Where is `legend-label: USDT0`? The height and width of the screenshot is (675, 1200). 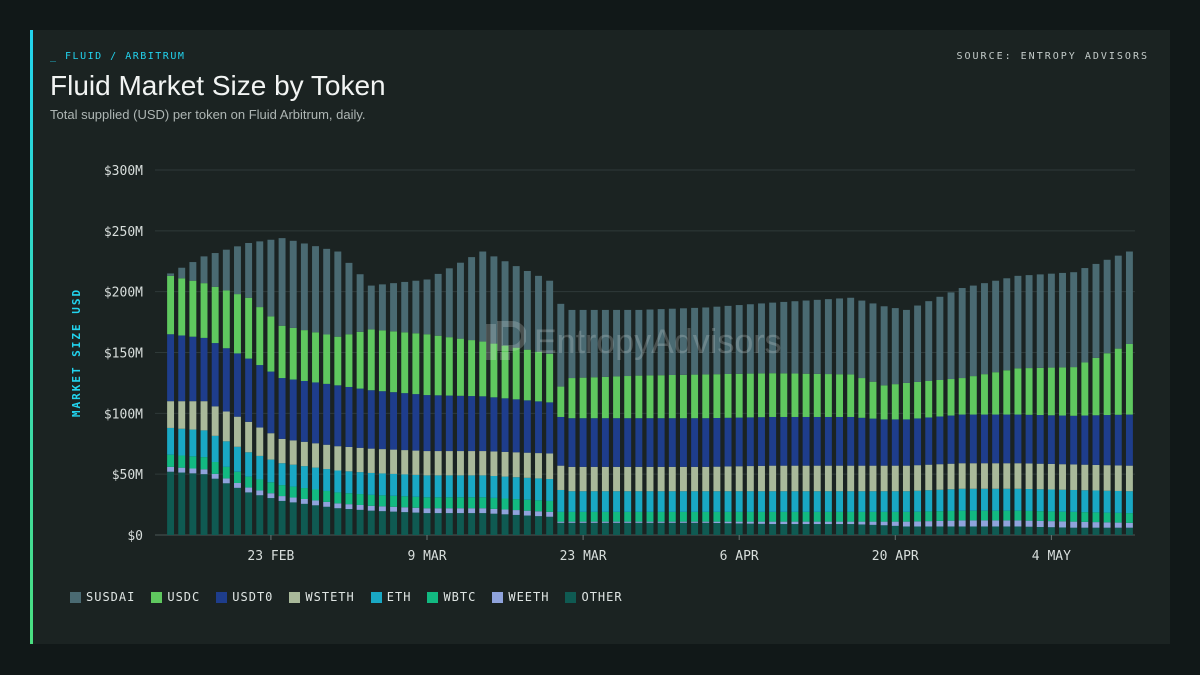 legend-label: USDT0 is located at coordinates (253, 597).